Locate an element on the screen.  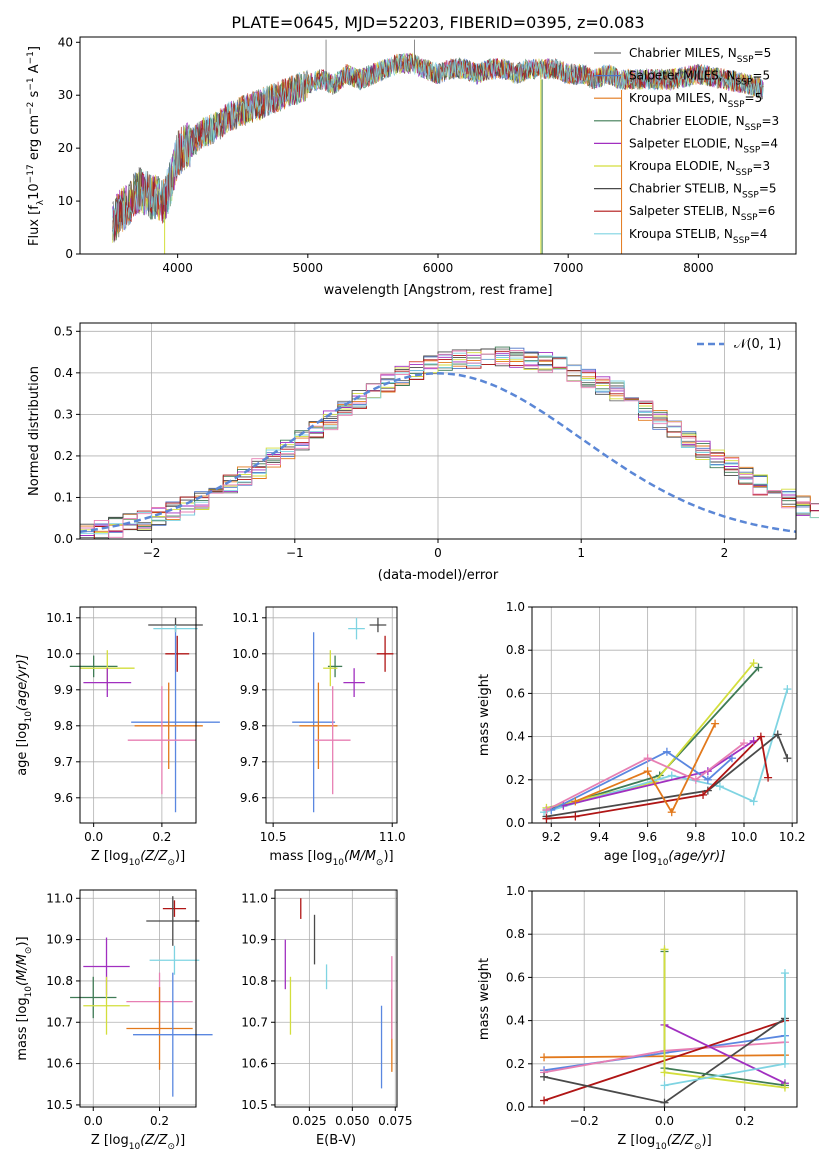
legend-label: Chabrier MILES, NSSP=5 is located at coordinates (700, 55).